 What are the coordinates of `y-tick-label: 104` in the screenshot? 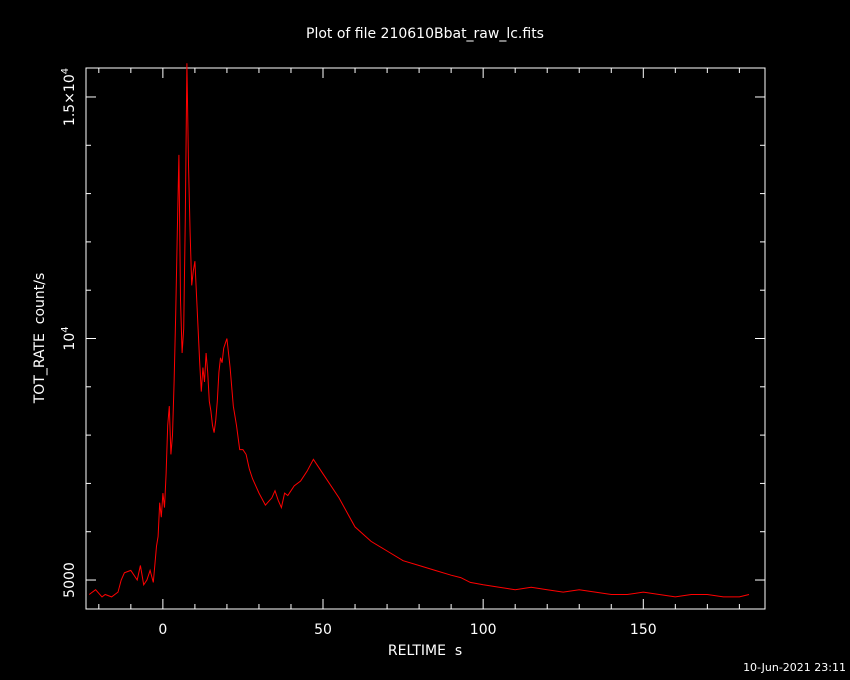 It's located at (69, 338).